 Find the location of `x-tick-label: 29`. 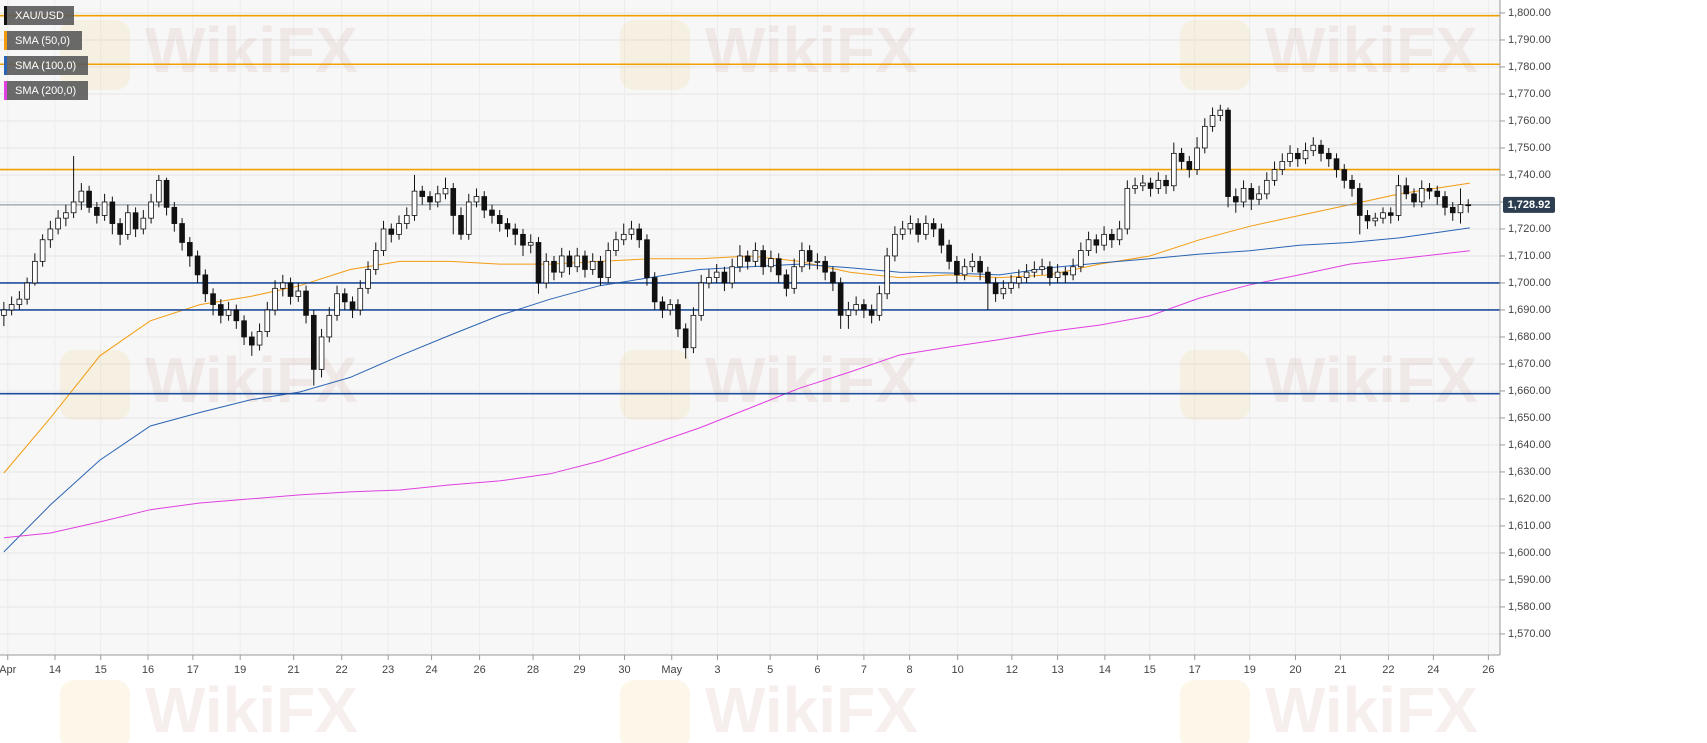

x-tick-label: 29 is located at coordinates (579, 670).